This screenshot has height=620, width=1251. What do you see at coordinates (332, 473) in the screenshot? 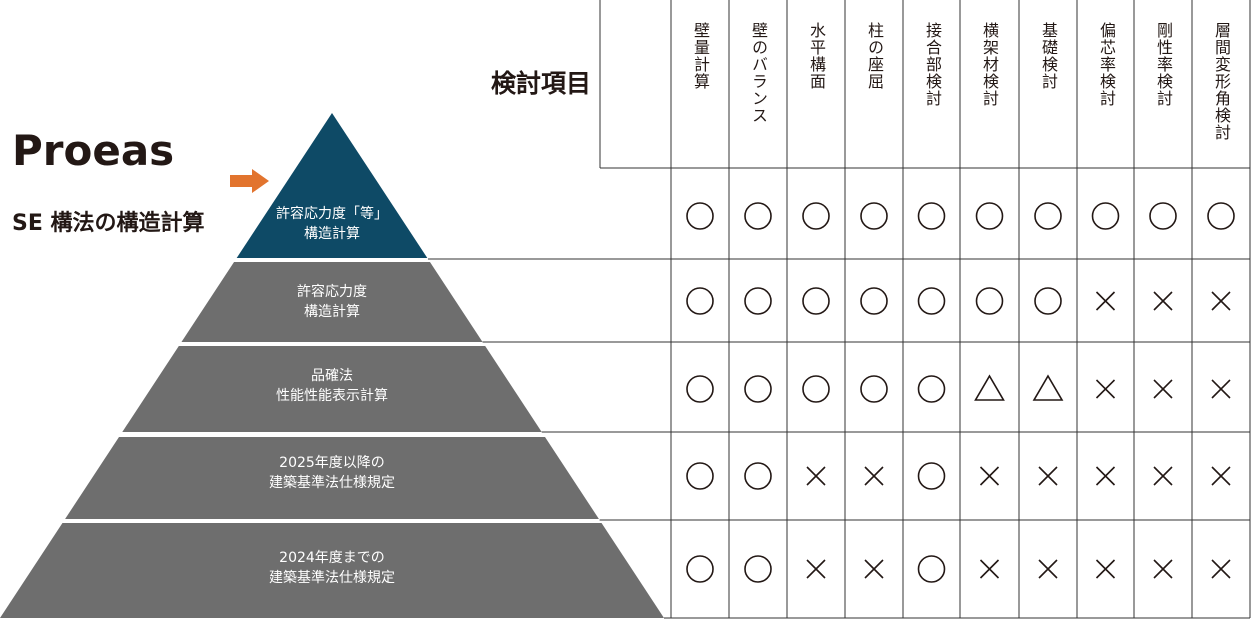
I see `level-label: 2025年度以降の 建築基準法仕様規定` at bounding box center [332, 473].